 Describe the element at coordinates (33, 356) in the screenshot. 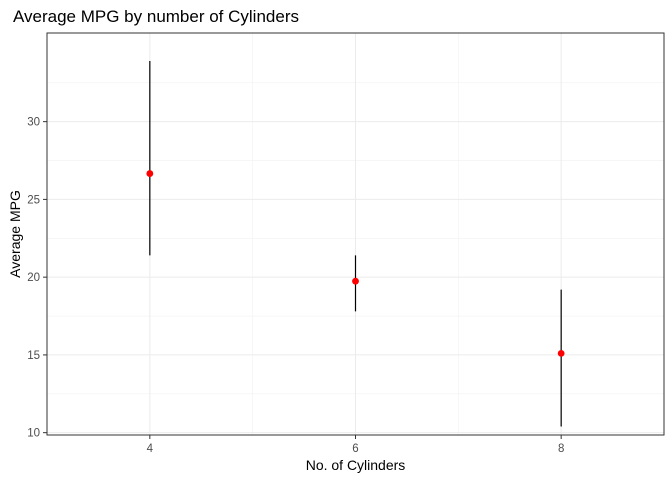

I see `y-tick-label: 15` at that location.